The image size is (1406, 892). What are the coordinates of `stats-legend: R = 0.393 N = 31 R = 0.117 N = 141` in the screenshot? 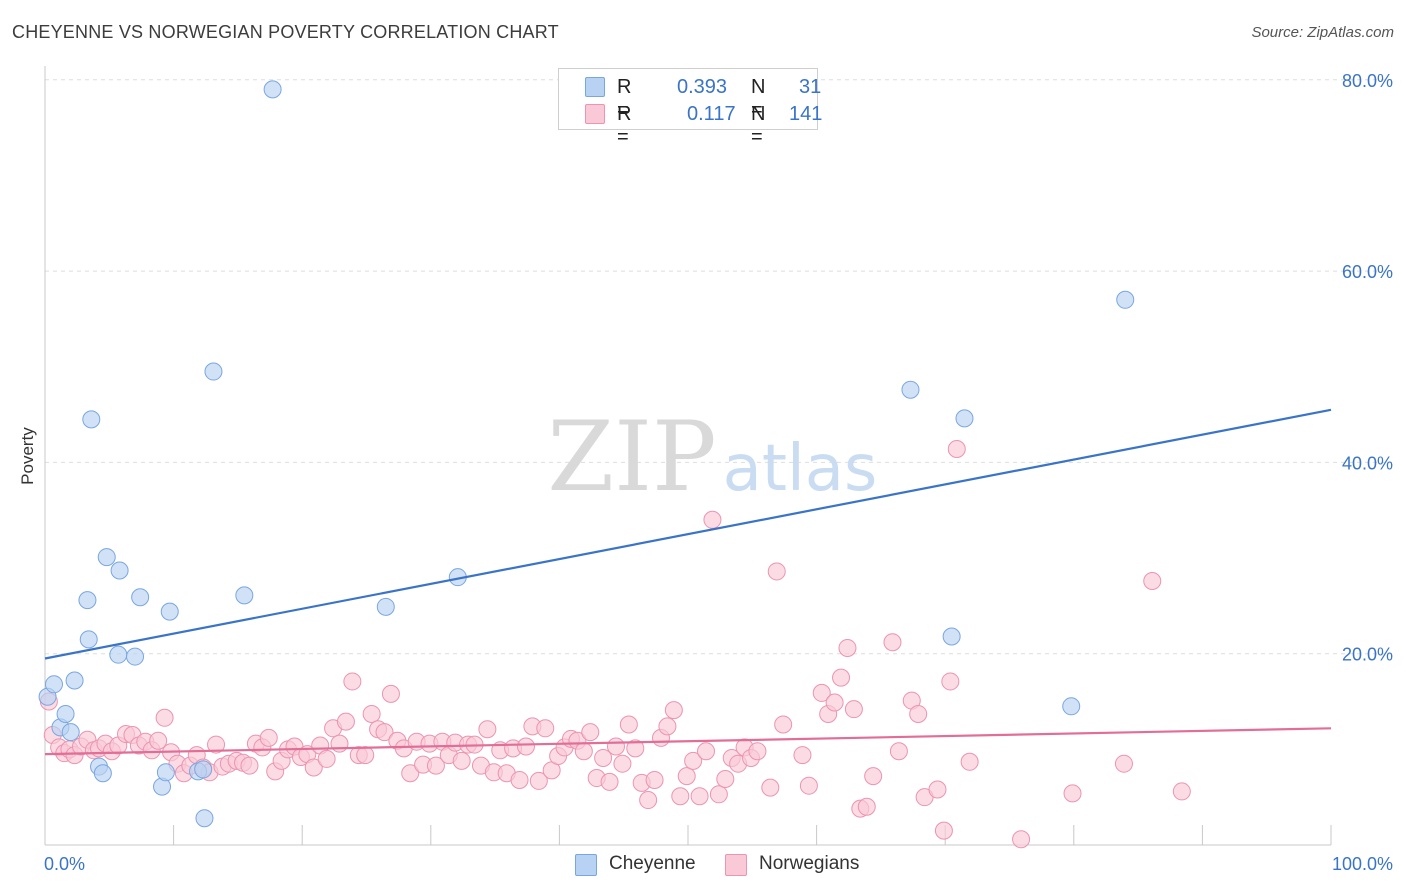 It's located at (690, 108).